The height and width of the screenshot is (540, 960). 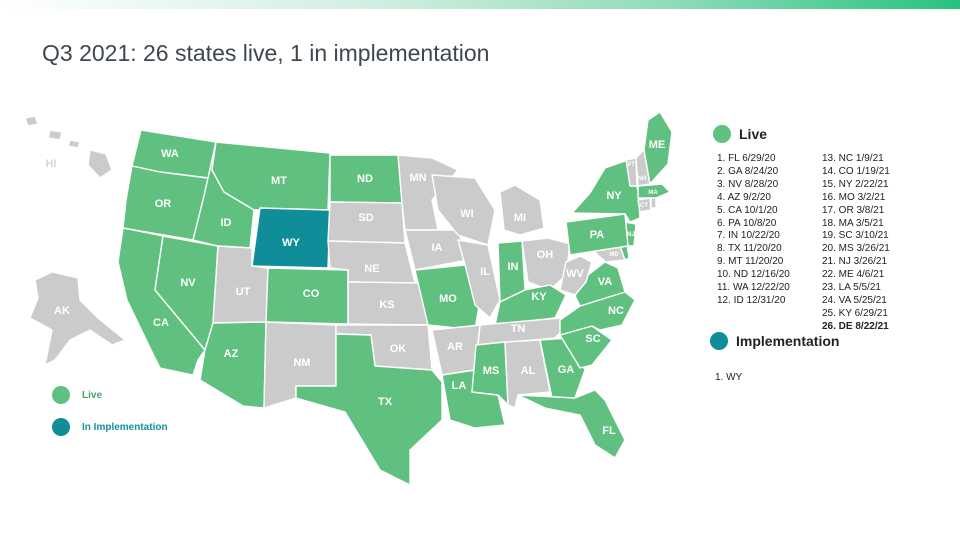 What do you see at coordinates (853, 158) in the screenshot?
I see `list-item: 13. NC 1/9/21` at bounding box center [853, 158].